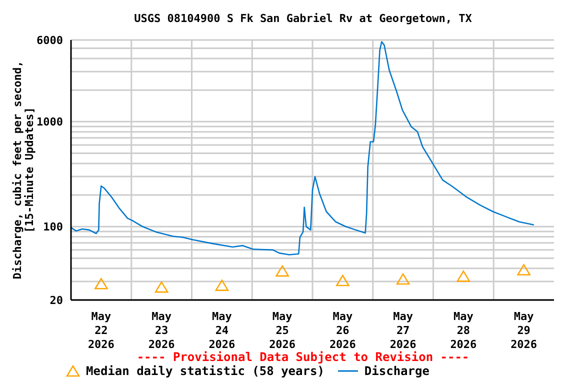 Image resolution: width=576 pixels, height=384 pixels. I want to click on x-tick-label: May 28 2026, so click(464, 330).